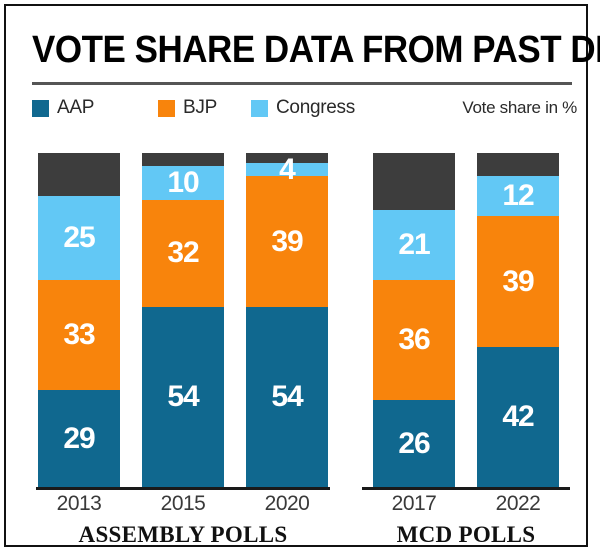  I want to click on bar-segment-congress: 21, so click(414, 244).